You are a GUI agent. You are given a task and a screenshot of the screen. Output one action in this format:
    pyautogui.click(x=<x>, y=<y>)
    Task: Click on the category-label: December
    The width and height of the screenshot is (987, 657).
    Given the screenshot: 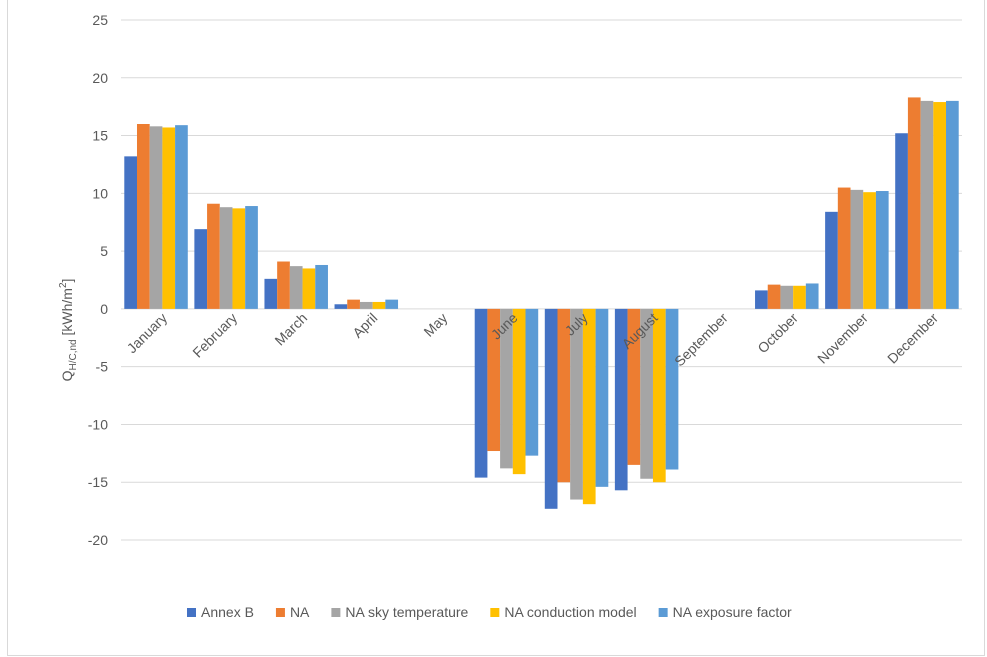 What is the action you would take?
    pyautogui.click(x=912, y=337)
    